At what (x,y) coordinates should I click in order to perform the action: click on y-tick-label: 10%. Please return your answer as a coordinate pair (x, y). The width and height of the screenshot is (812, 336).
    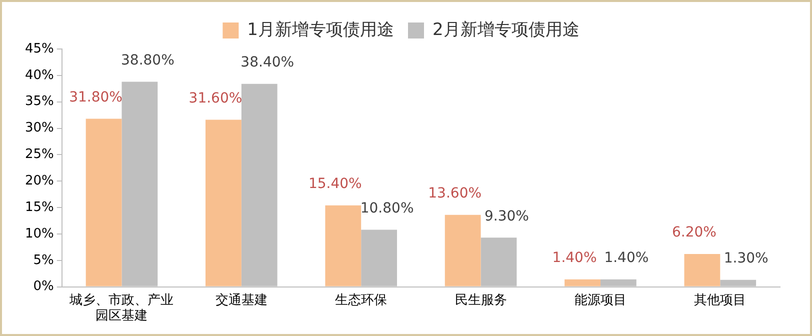
    Looking at the image, I should click on (39, 234).